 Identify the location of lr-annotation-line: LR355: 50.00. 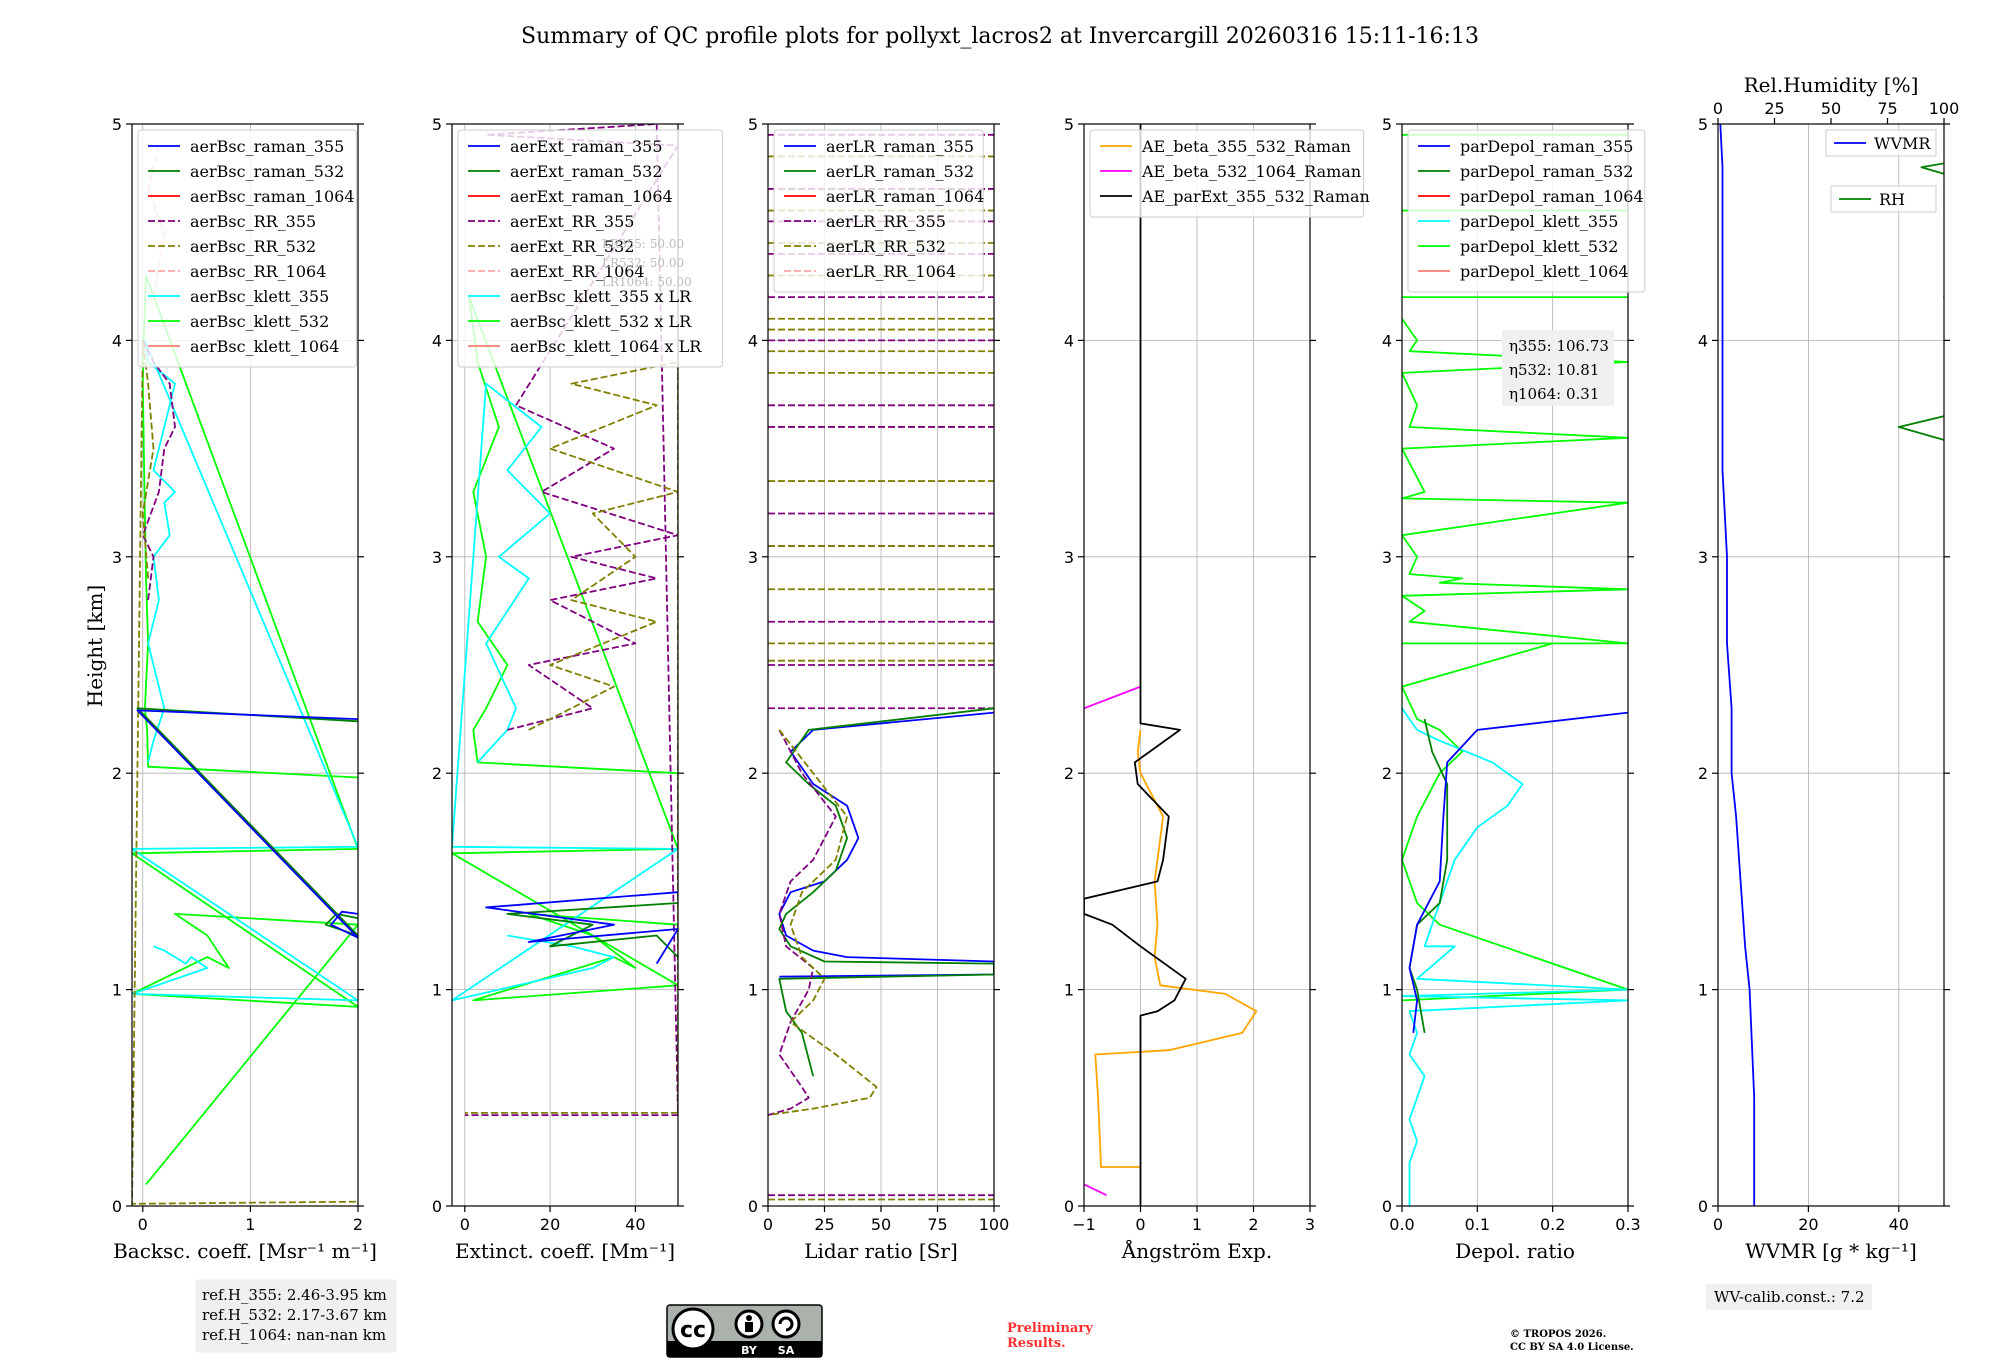
(643, 244).